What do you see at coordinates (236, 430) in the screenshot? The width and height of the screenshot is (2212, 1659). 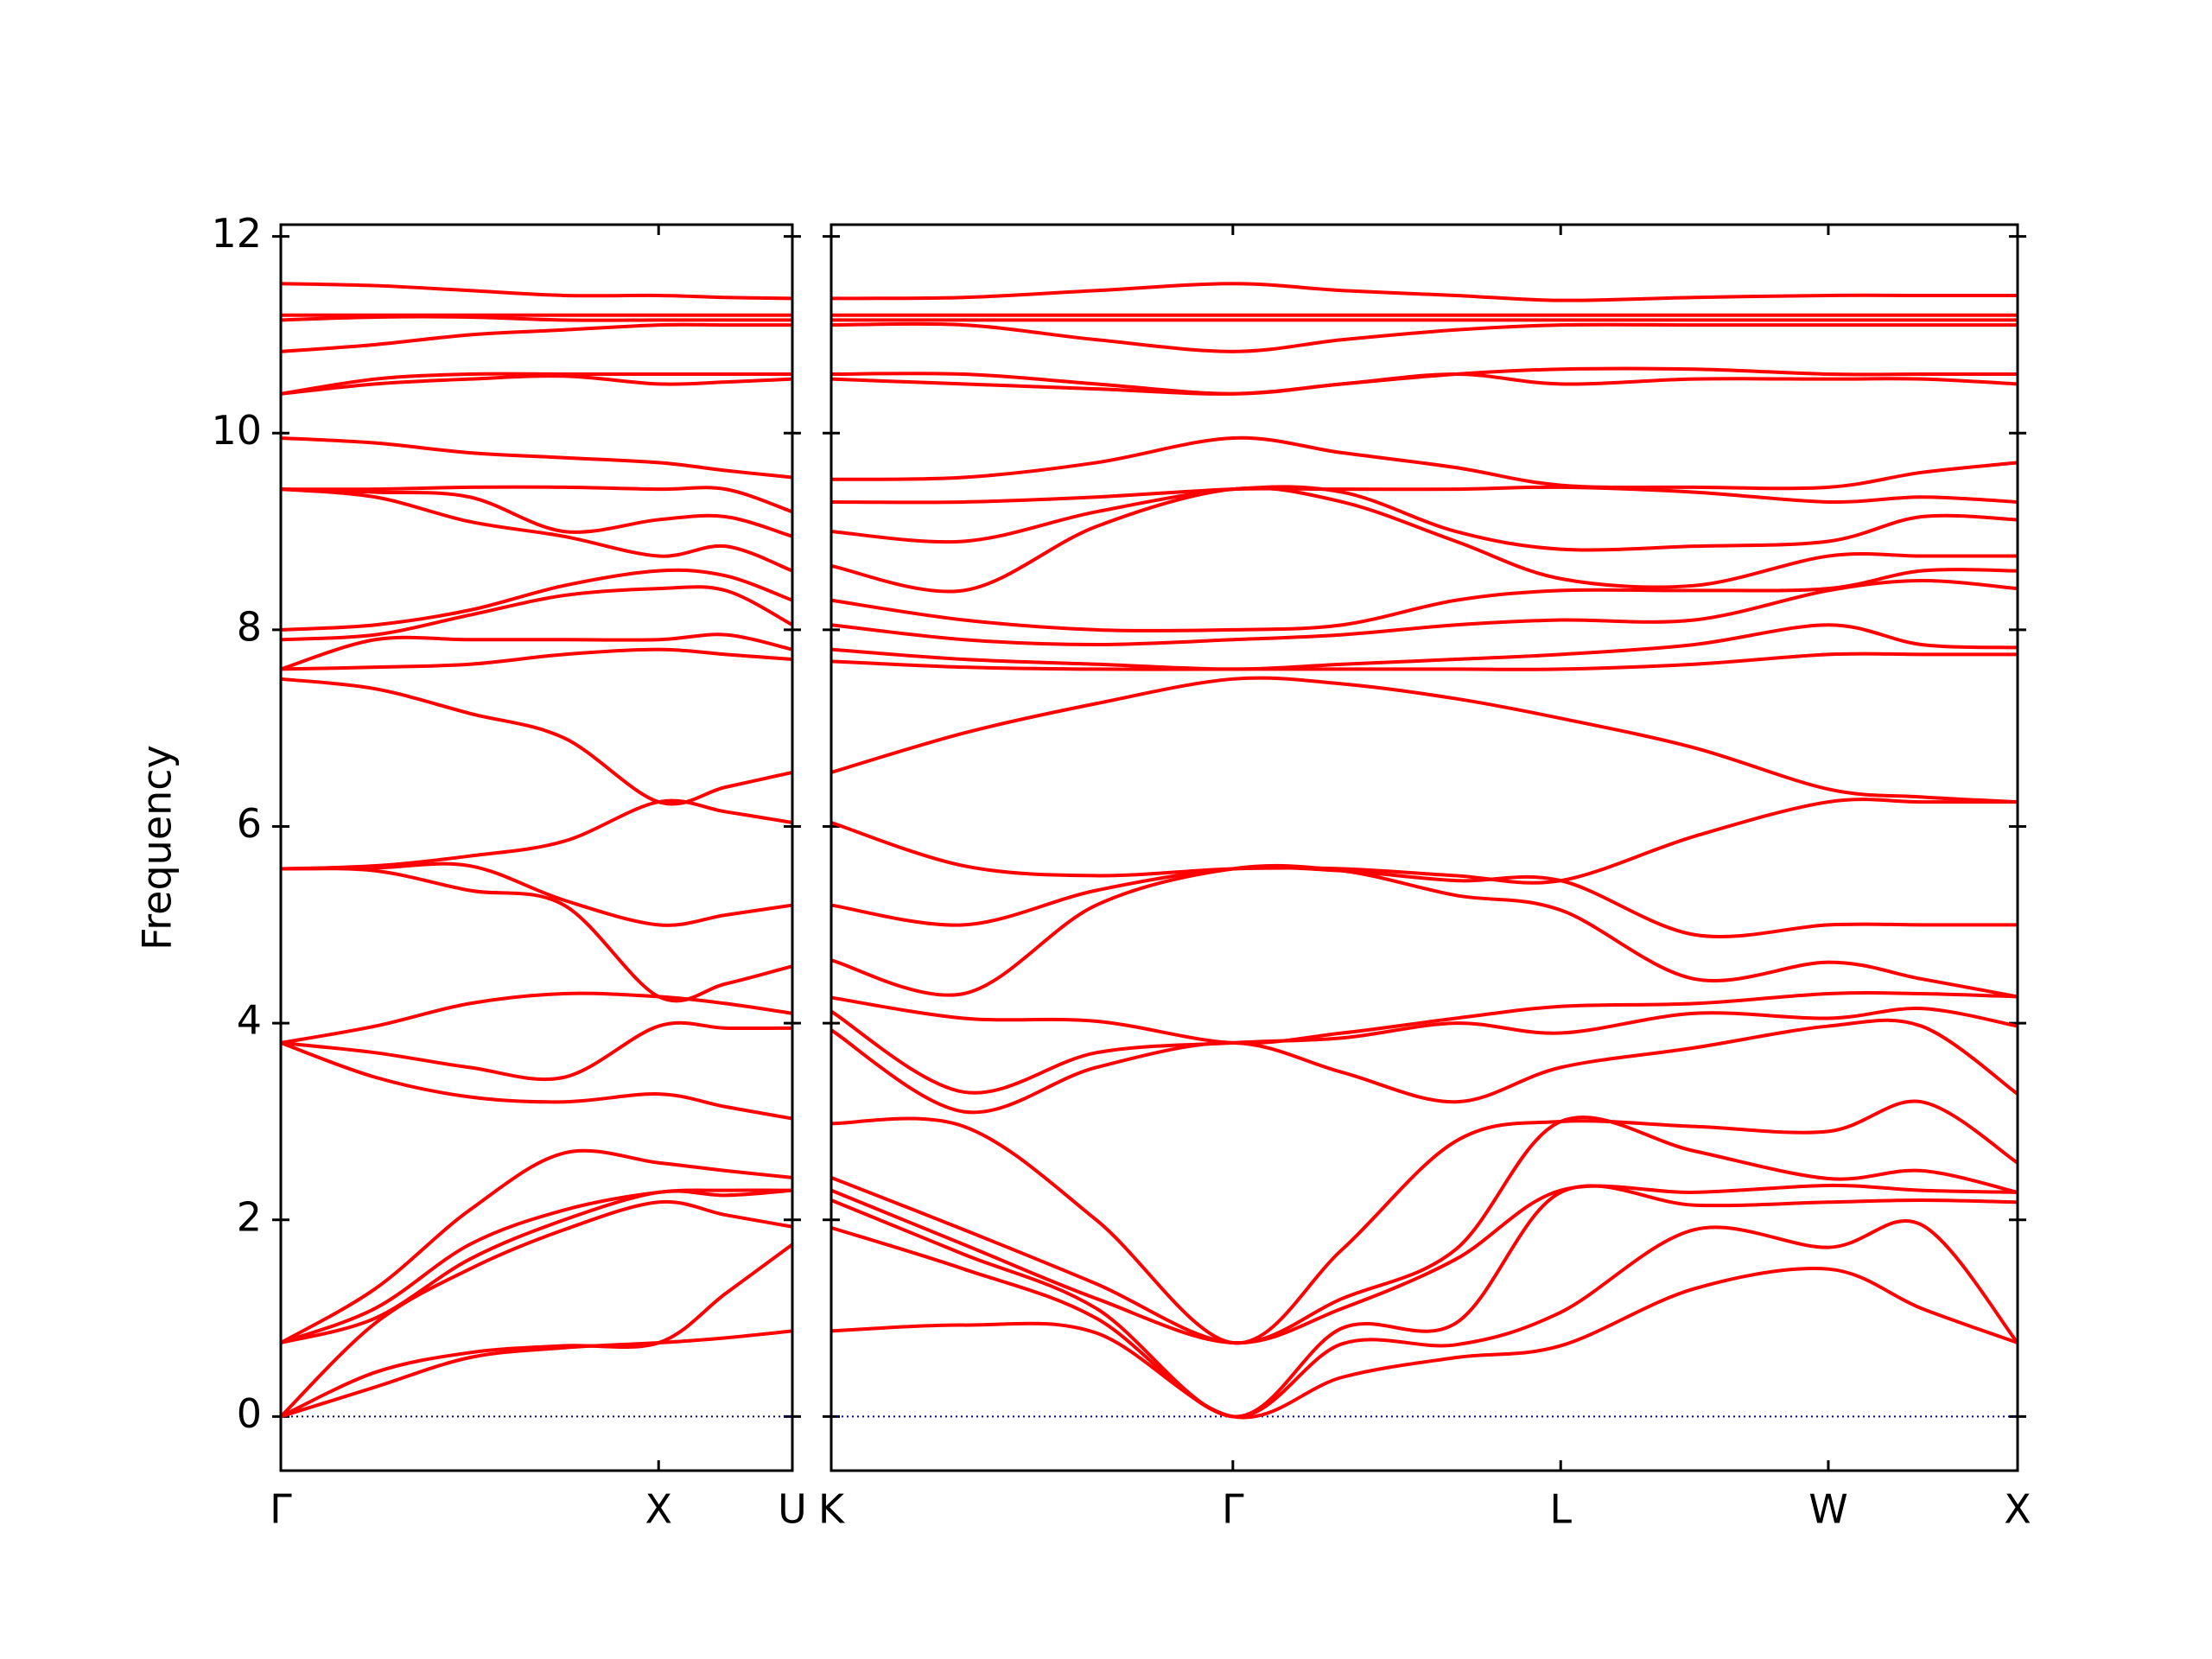 I see `y-tick-label: 10` at bounding box center [236, 430].